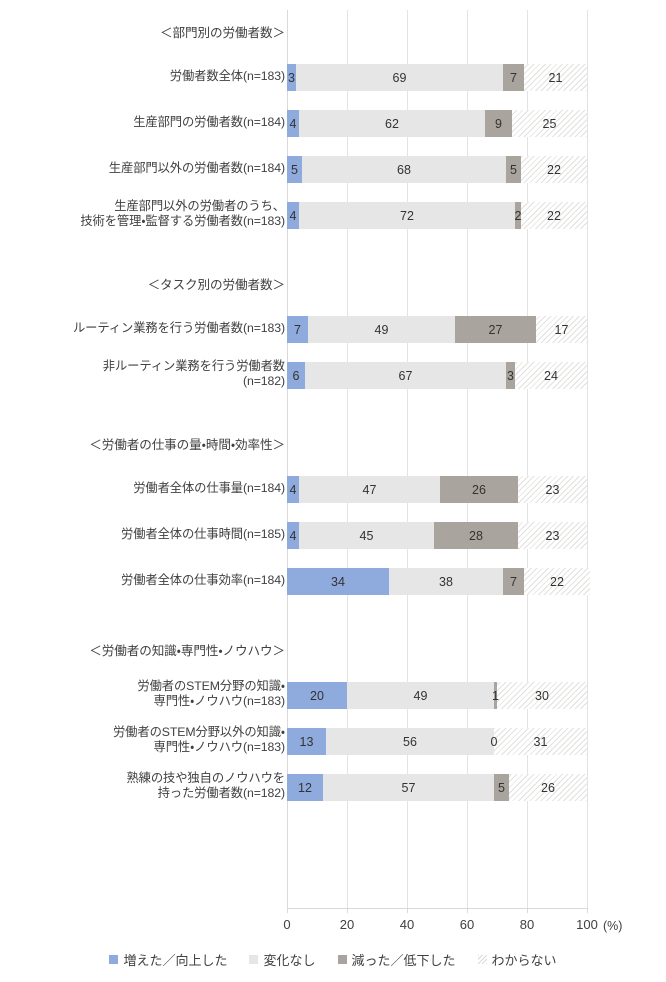  I want to click on bar-value-label: 38, so click(446, 581).